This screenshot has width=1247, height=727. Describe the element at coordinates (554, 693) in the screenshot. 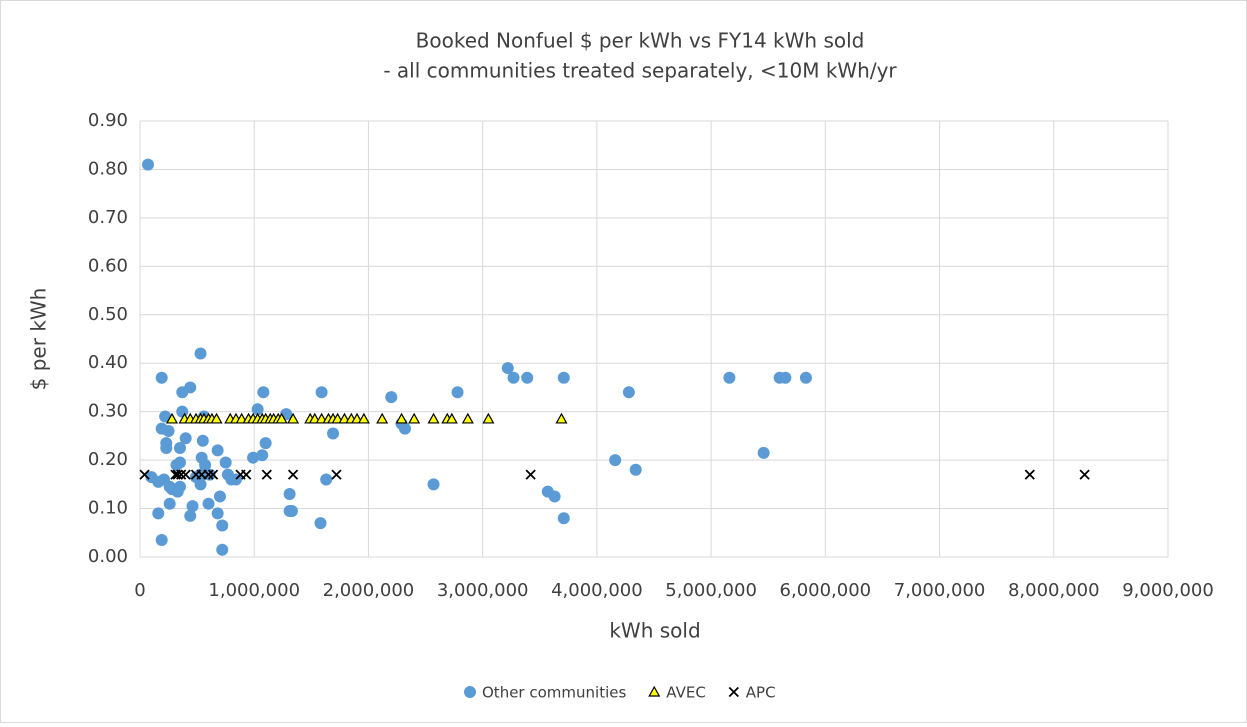

I see `legend-label: Other communities` at that location.